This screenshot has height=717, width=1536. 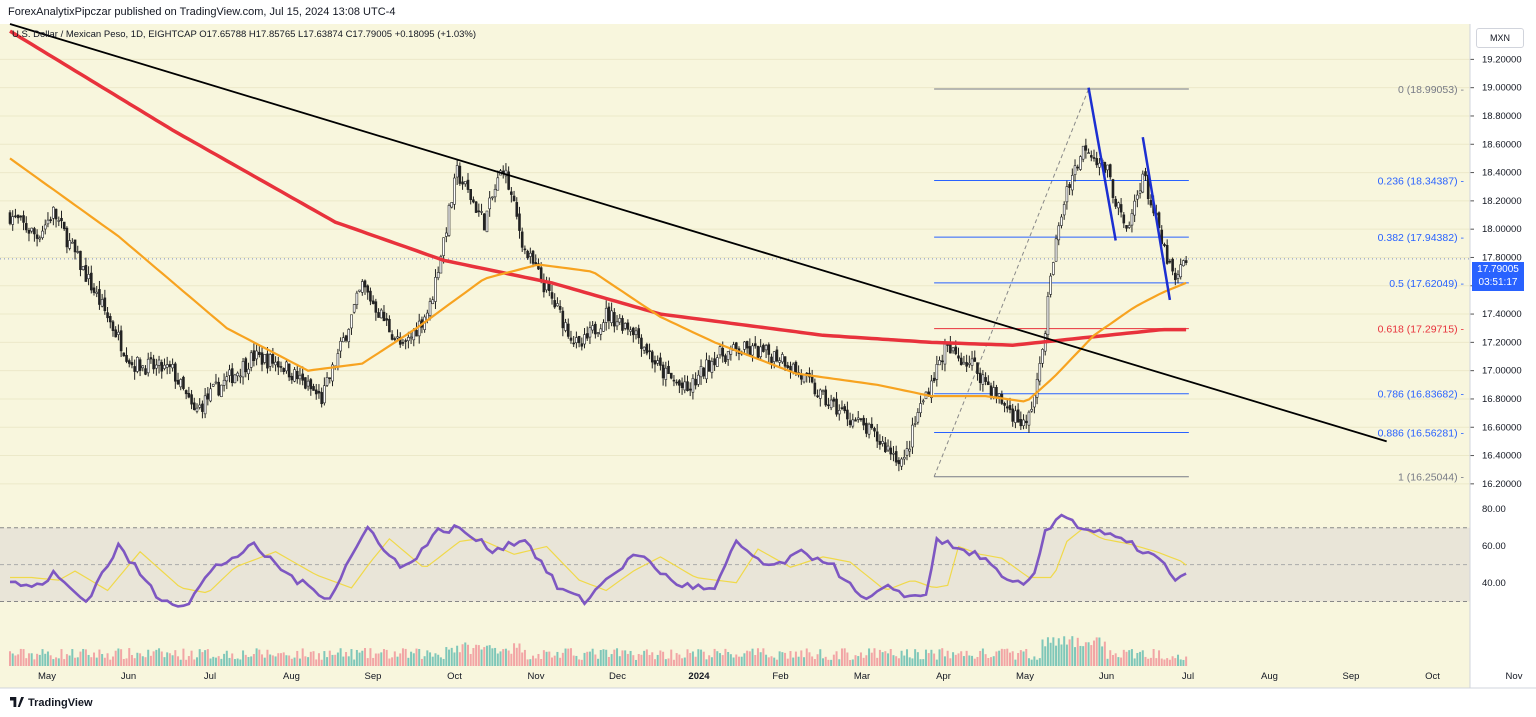 I want to click on time-tick-label: May, so click(x=1025, y=676).